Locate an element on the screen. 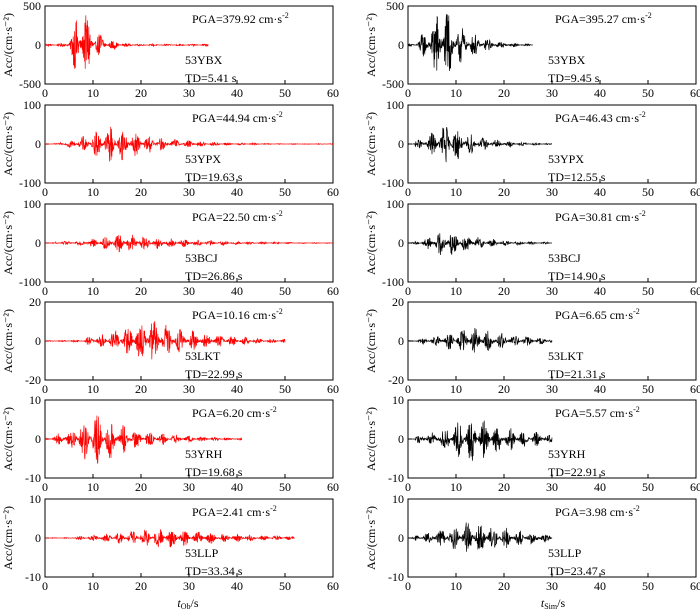 This screenshot has width=700, height=611. x-tick-label-simulated-53ypx-10: 10 is located at coordinates (456, 192).